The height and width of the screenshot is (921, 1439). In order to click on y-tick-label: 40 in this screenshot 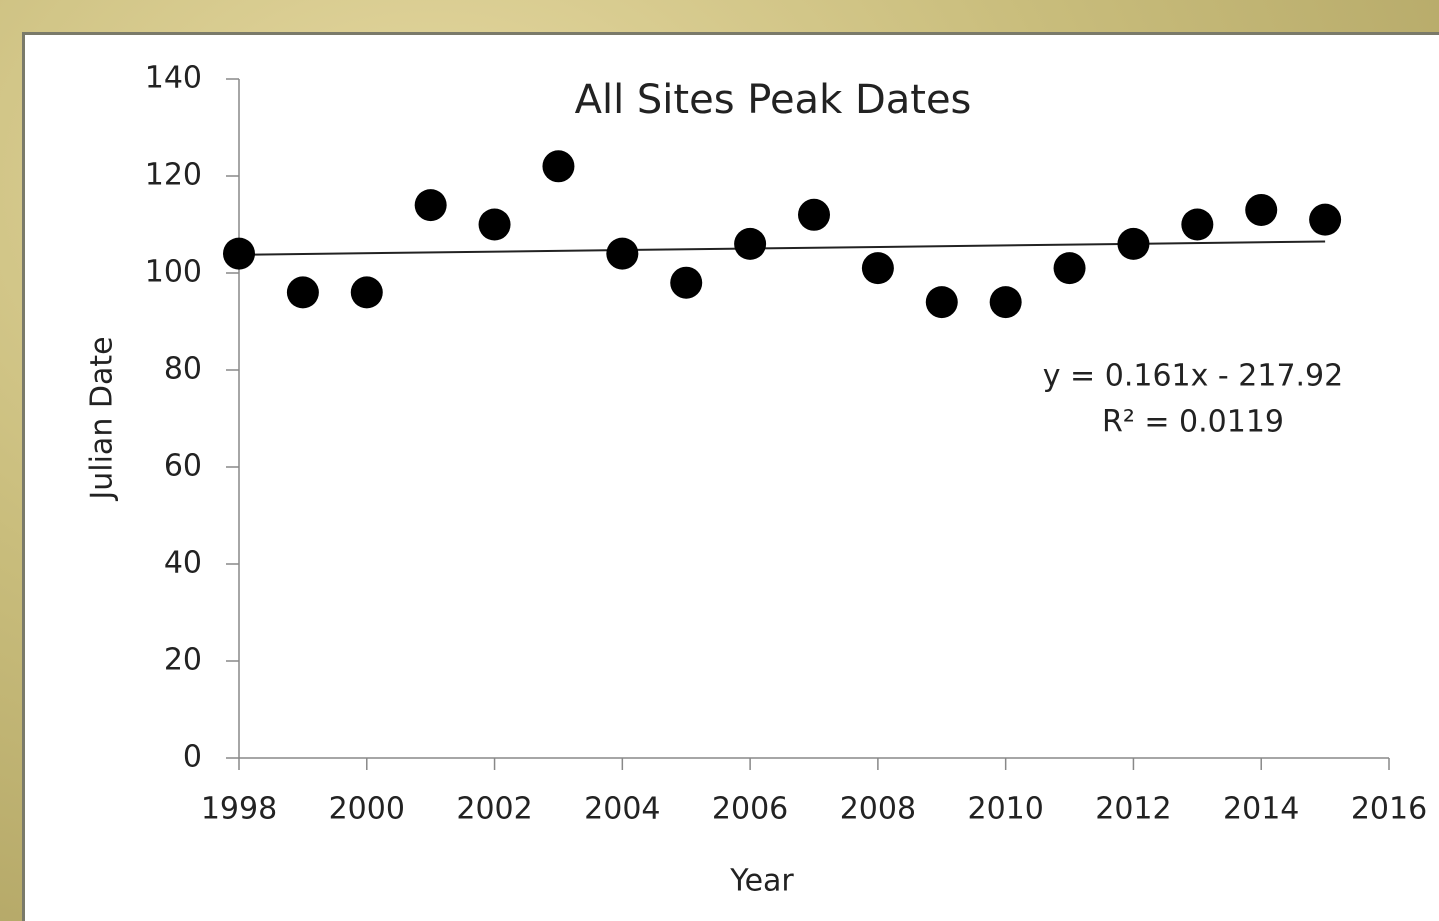, I will do `click(183, 563)`.